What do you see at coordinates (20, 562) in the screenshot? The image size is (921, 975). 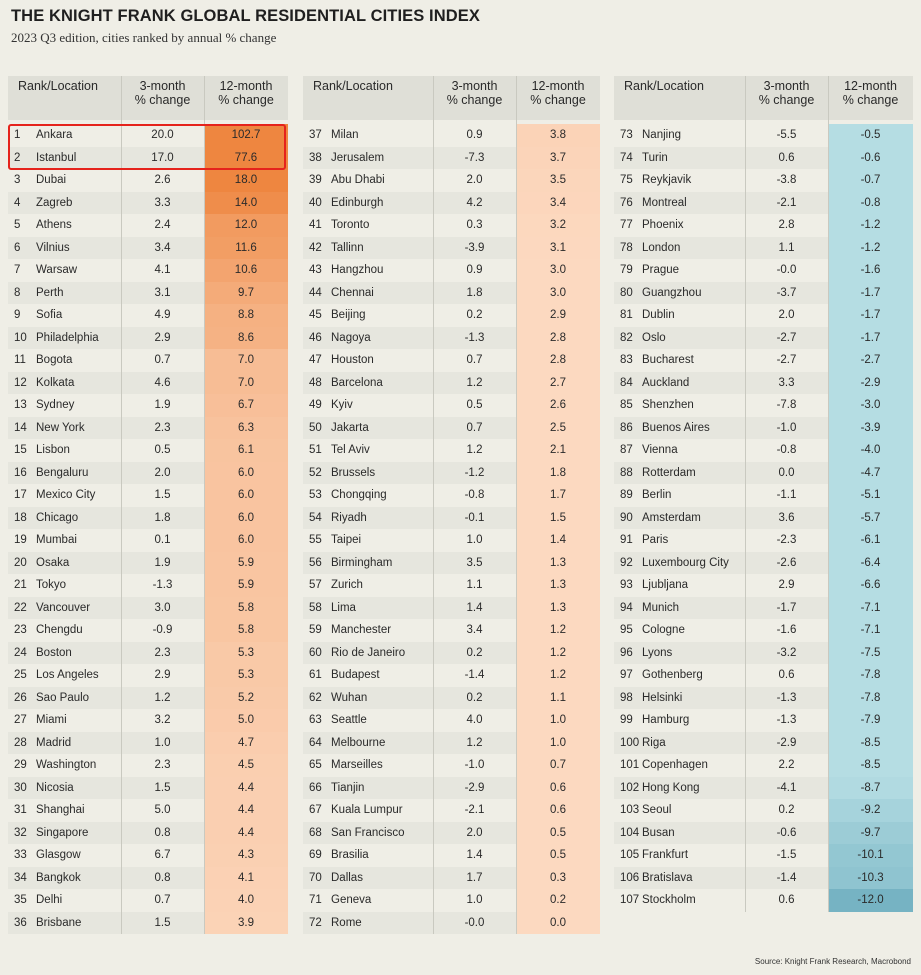 I see `rank-cell: 20` at bounding box center [20, 562].